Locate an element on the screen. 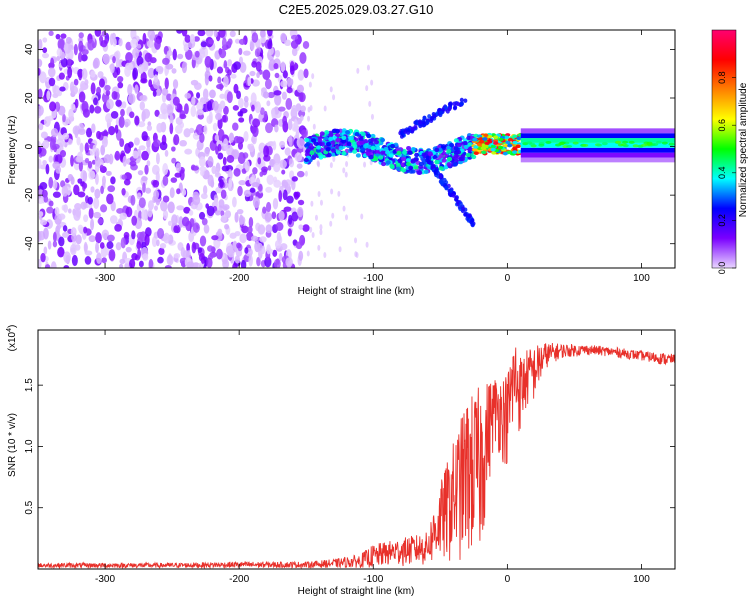 The image size is (750, 605). colorbar-ticks: 0.0 0.2 0.4 0.6 0.8 is located at coordinates (726, 172).